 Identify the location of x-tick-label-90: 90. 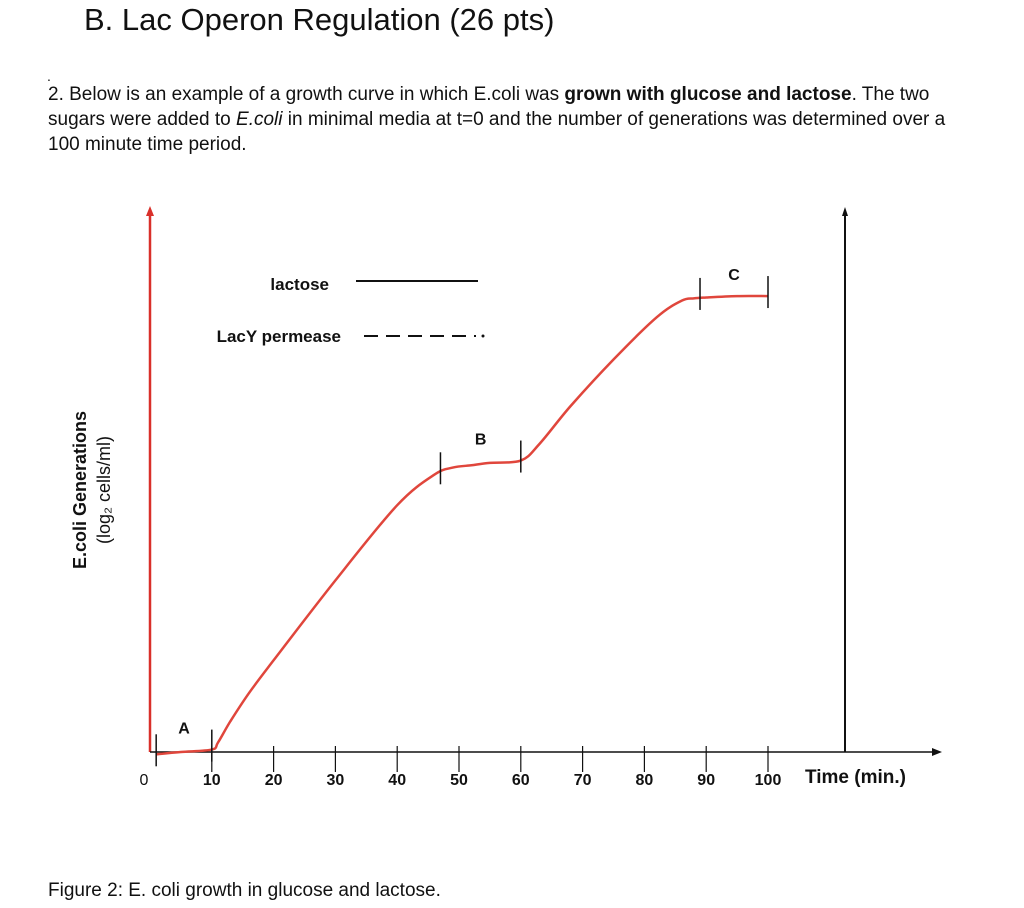
(706, 780).